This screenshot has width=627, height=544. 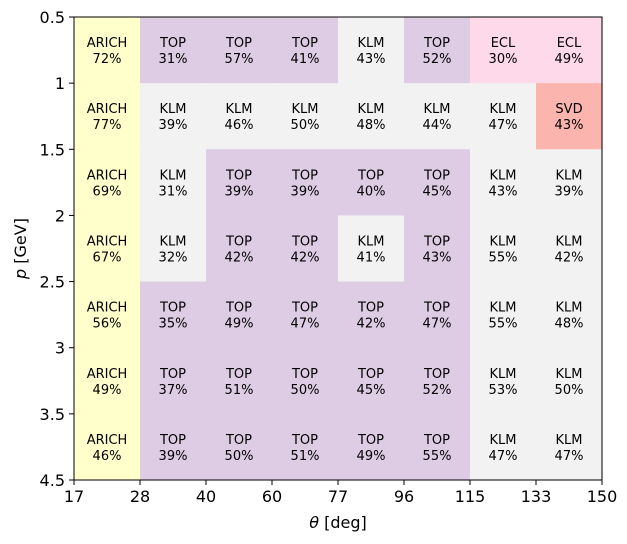 What do you see at coordinates (52, 149) in the screenshot?
I see `y-tick-label: 1.5` at bounding box center [52, 149].